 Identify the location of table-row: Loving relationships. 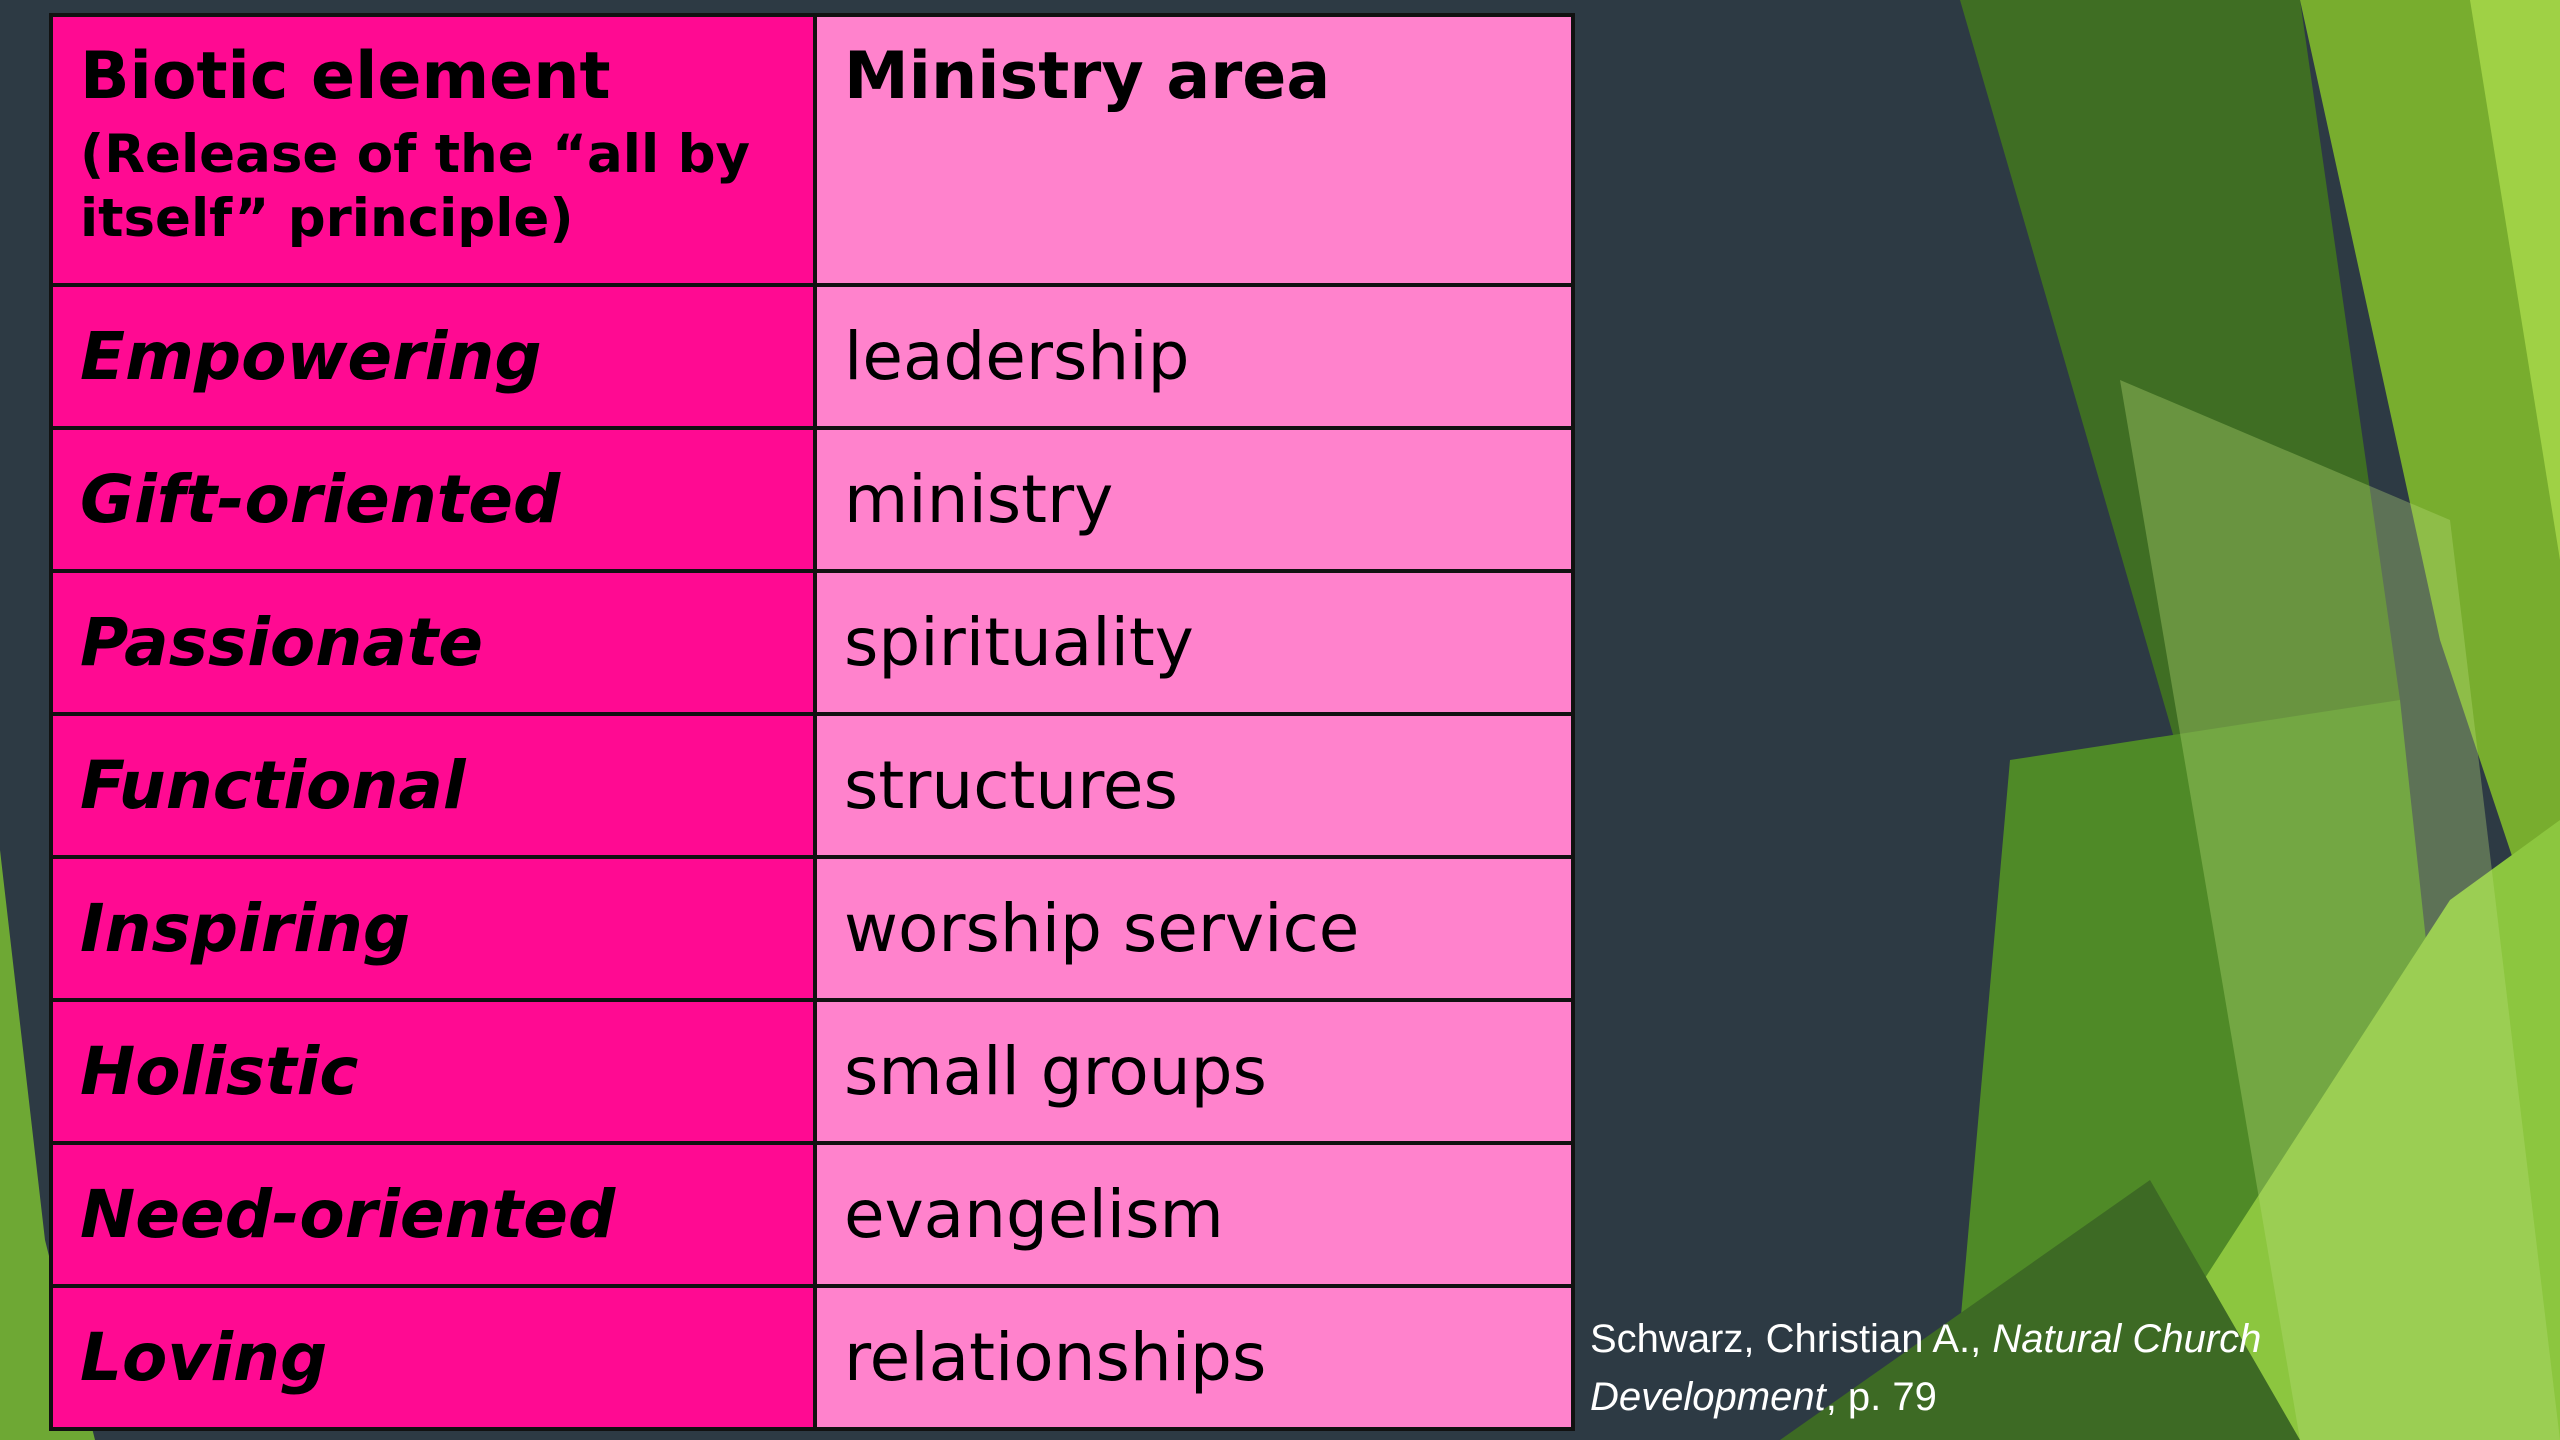
(812, 1357).